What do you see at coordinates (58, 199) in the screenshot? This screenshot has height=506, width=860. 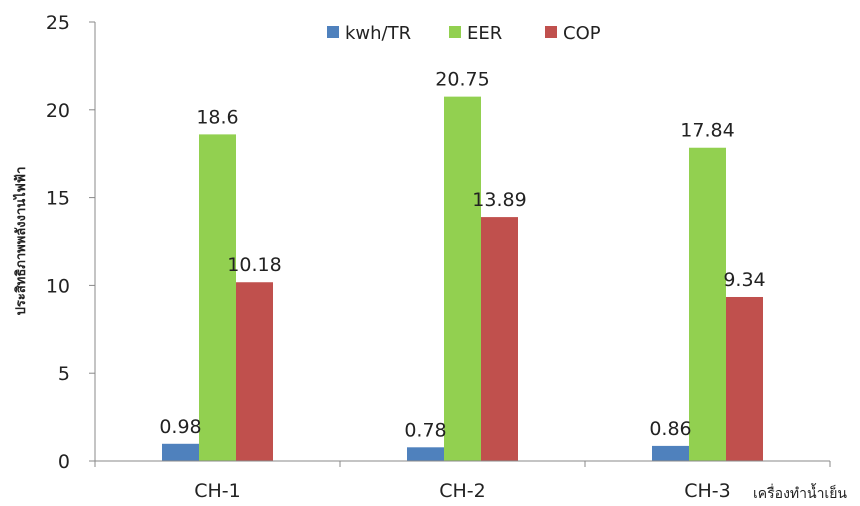 I see `y-tick-label: 15` at bounding box center [58, 199].